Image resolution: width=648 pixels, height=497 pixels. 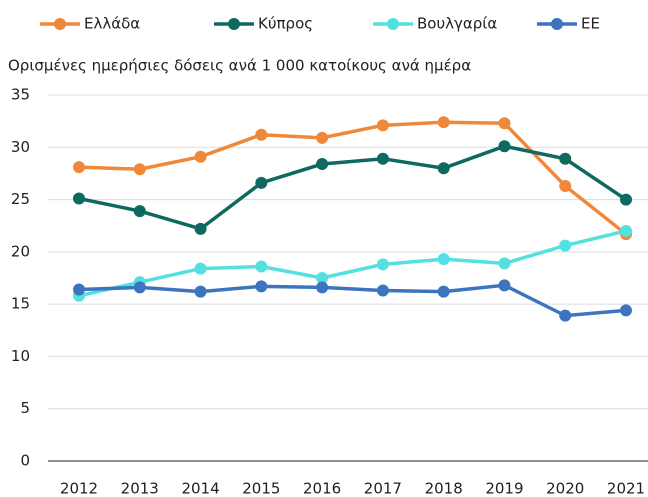 What do you see at coordinates (444, 488) in the screenshot?
I see `x-tick-label: 2018` at bounding box center [444, 488].